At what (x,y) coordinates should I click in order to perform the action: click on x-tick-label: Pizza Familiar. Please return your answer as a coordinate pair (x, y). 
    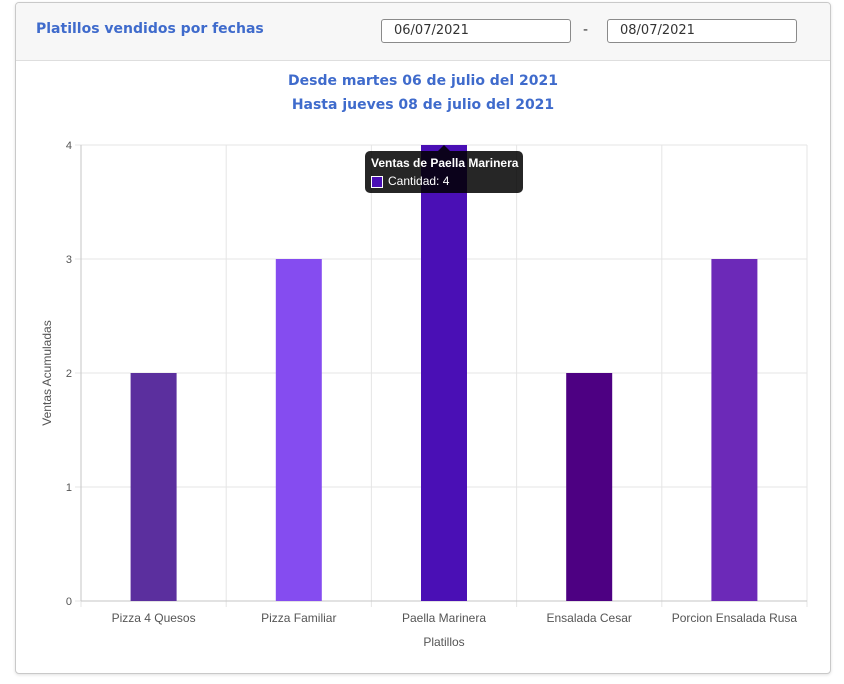
    Looking at the image, I should click on (298, 618).